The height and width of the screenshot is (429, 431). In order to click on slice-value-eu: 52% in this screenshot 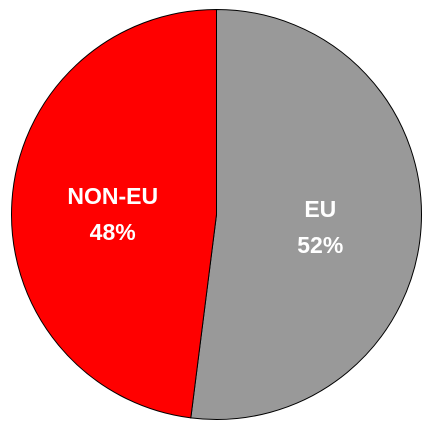, I will do `click(320, 245)`.